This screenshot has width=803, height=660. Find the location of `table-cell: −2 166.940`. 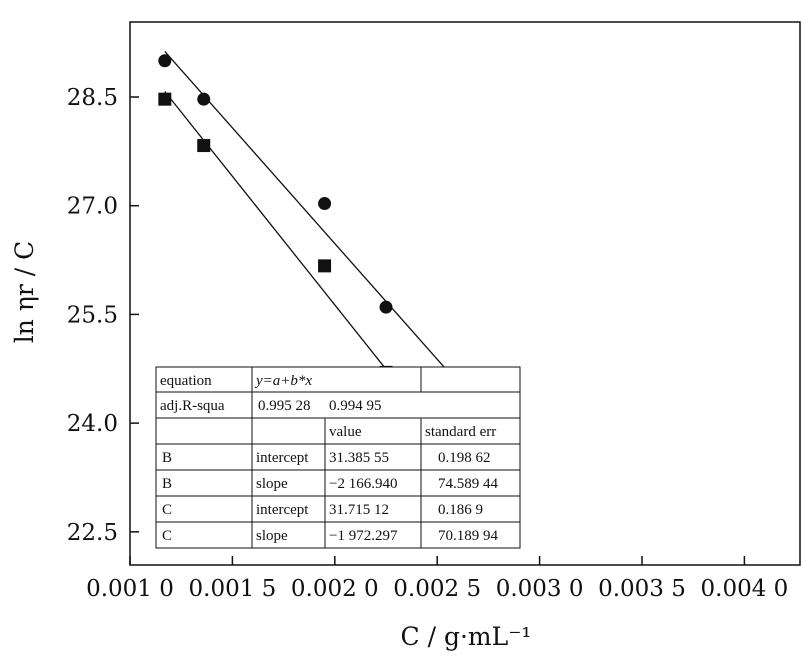

table-cell: −2 166.940 is located at coordinates (363, 484).